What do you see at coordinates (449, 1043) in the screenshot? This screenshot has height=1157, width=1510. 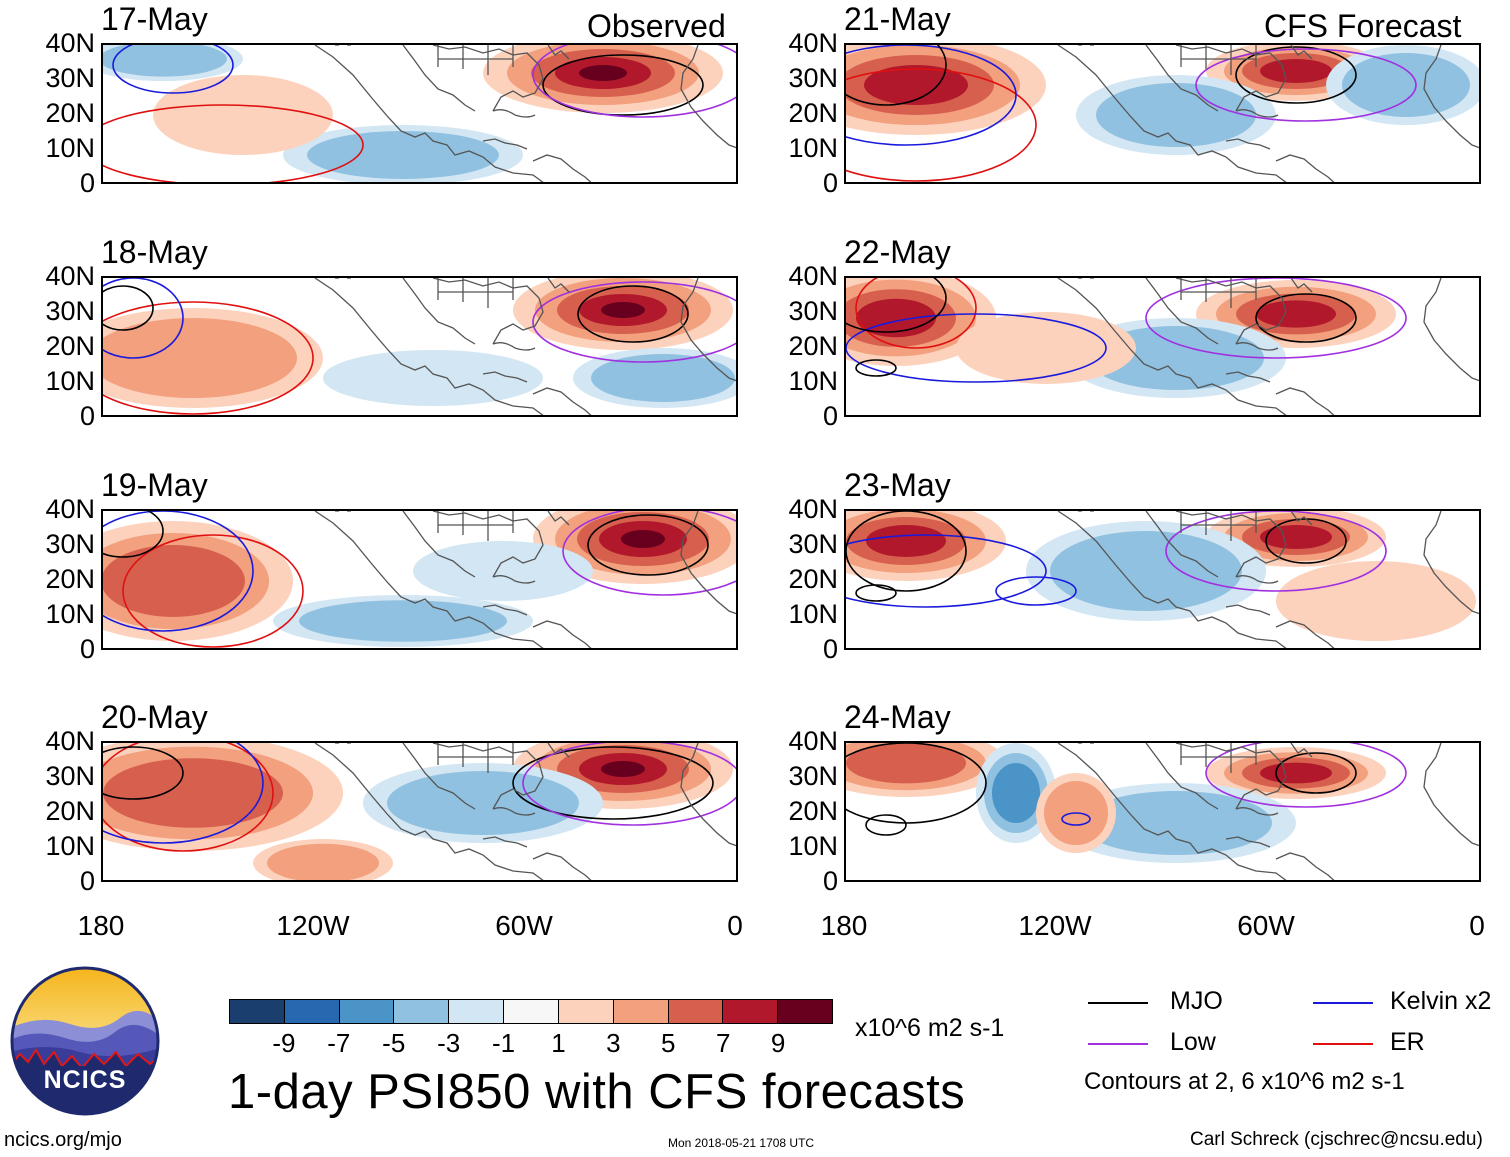 I see `colorbar-tick-label: -3` at bounding box center [449, 1043].